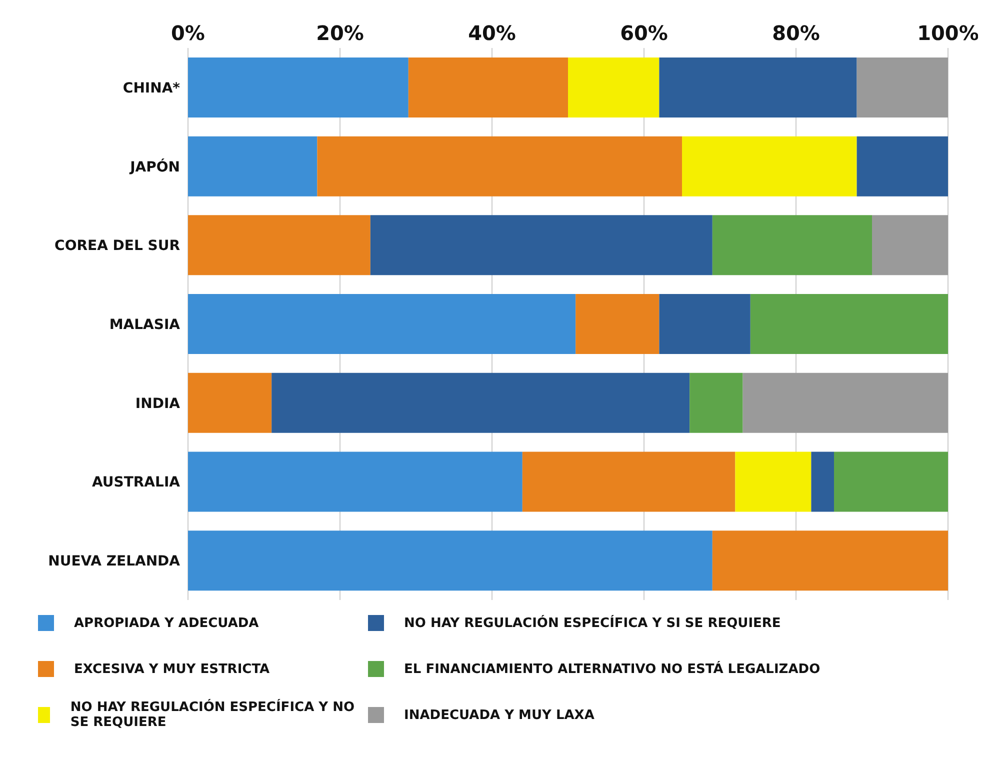  What do you see at coordinates (151, 88) in the screenshot?
I see `y-tick-label: CHINA*` at bounding box center [151, 88].